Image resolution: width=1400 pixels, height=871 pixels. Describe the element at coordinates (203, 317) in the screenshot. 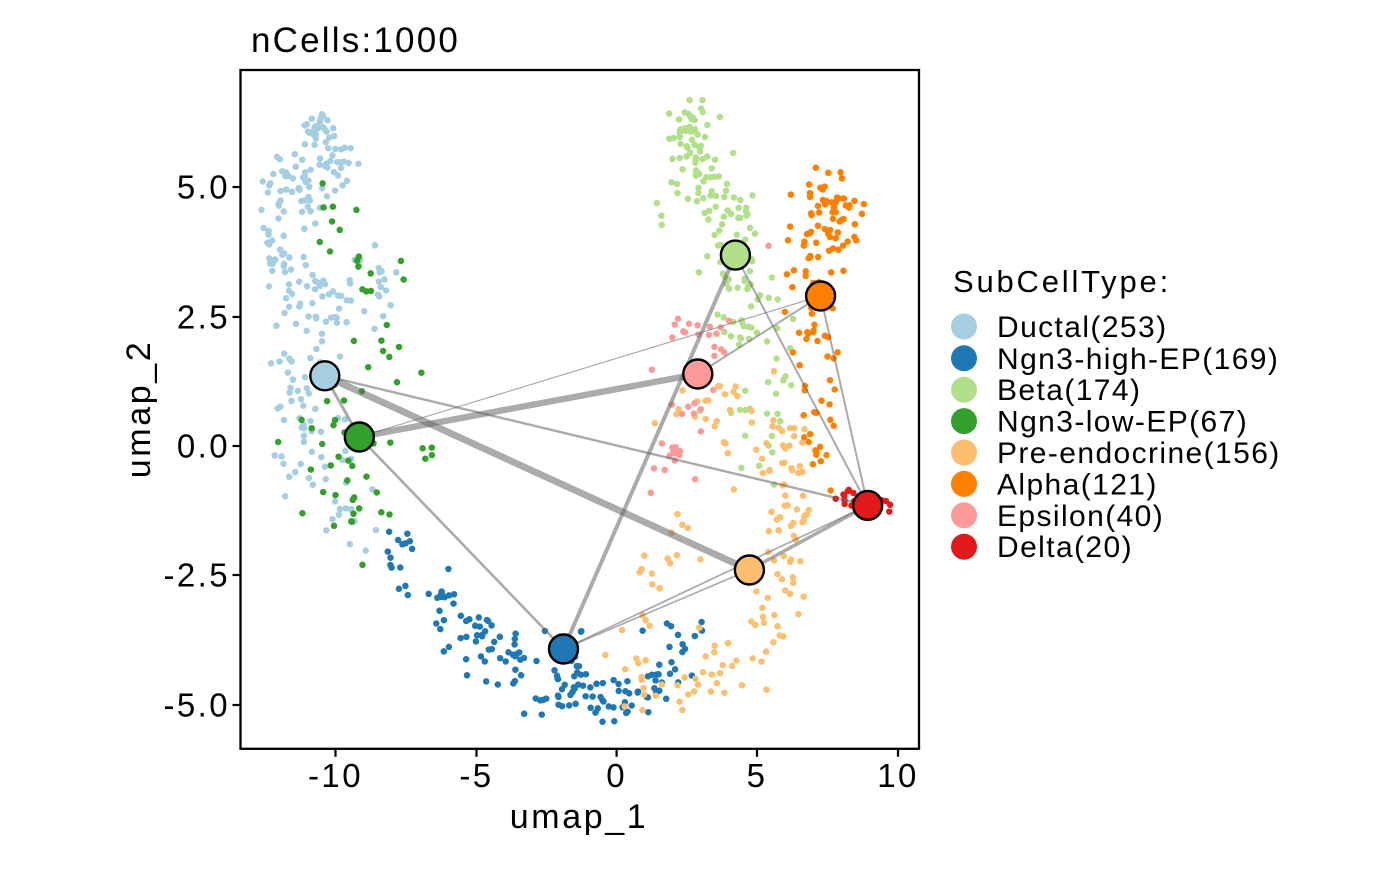

I see `svg-text: 2.5` at that location.